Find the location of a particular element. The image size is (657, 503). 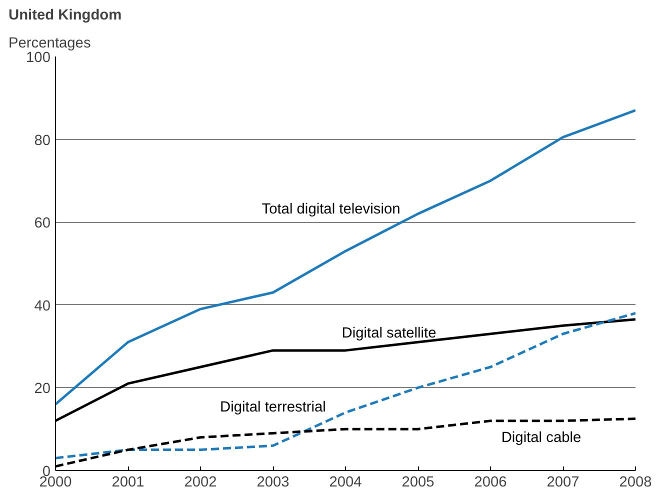

series-label: Digital satellite is located at coordinates (389, 333).